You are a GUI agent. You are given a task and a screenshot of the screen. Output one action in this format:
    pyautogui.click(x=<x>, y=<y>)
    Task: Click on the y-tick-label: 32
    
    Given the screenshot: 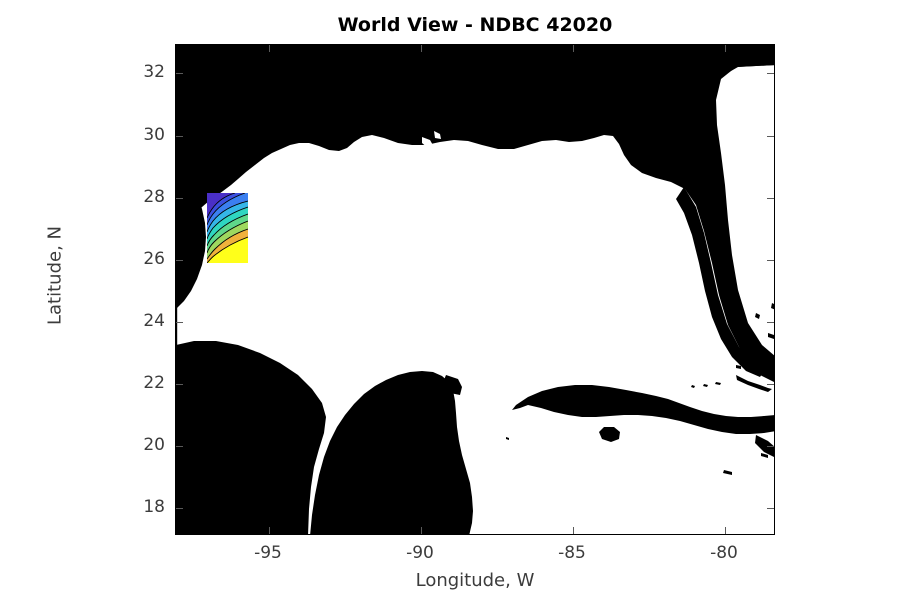 What is the action you would take?
    pyautogui.click(x=154, y=72)
    